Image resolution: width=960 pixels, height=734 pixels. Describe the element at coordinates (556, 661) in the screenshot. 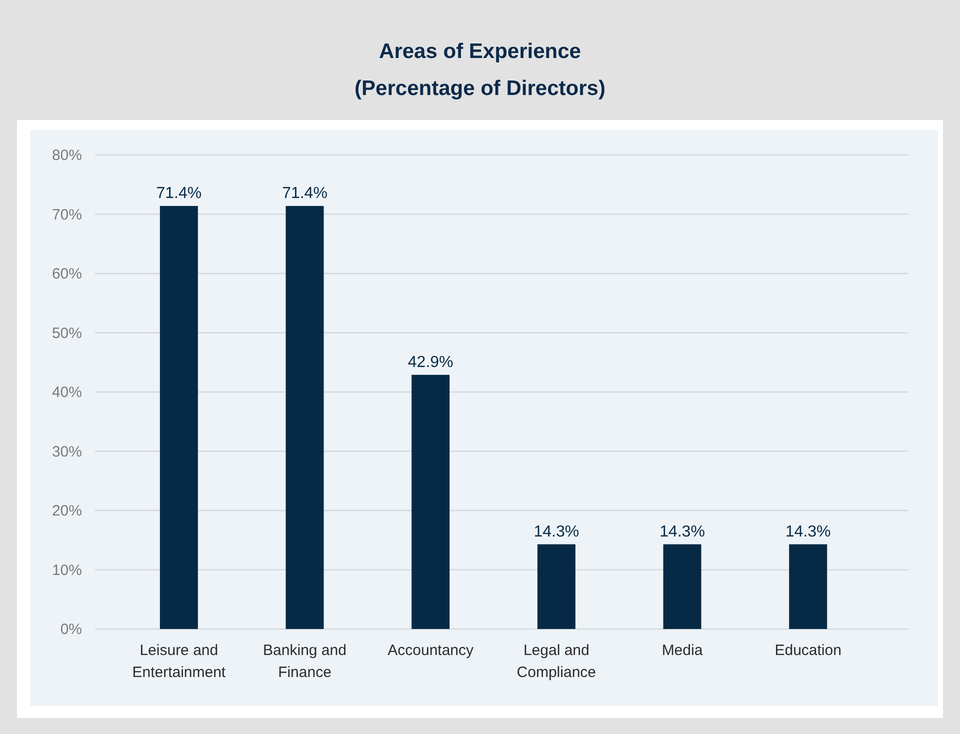

I see `x-tick-label: Legal and Compliance` at that location.